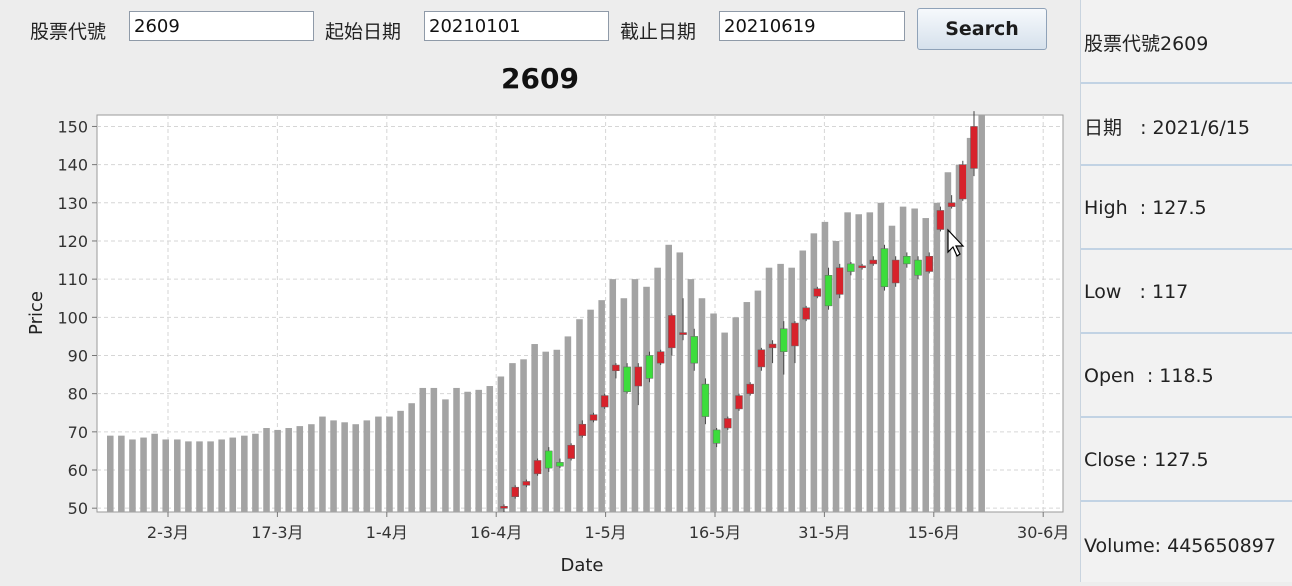  What do you see at coordinates (658, 32) in the screenshot?
I see `end-date-label: 截止日期` at bounding box center [658, 32].